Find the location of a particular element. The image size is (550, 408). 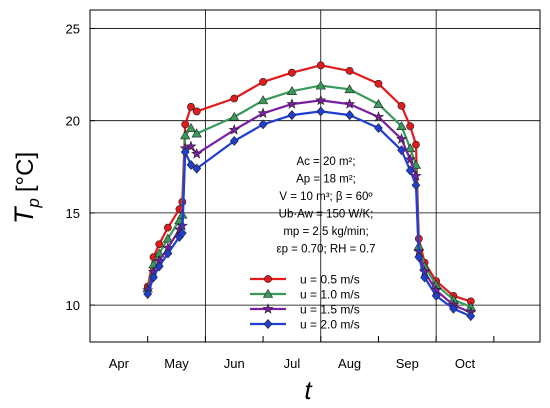

legend-entry-4: u = 2.0 m/s is located at coordinates (305, 325).